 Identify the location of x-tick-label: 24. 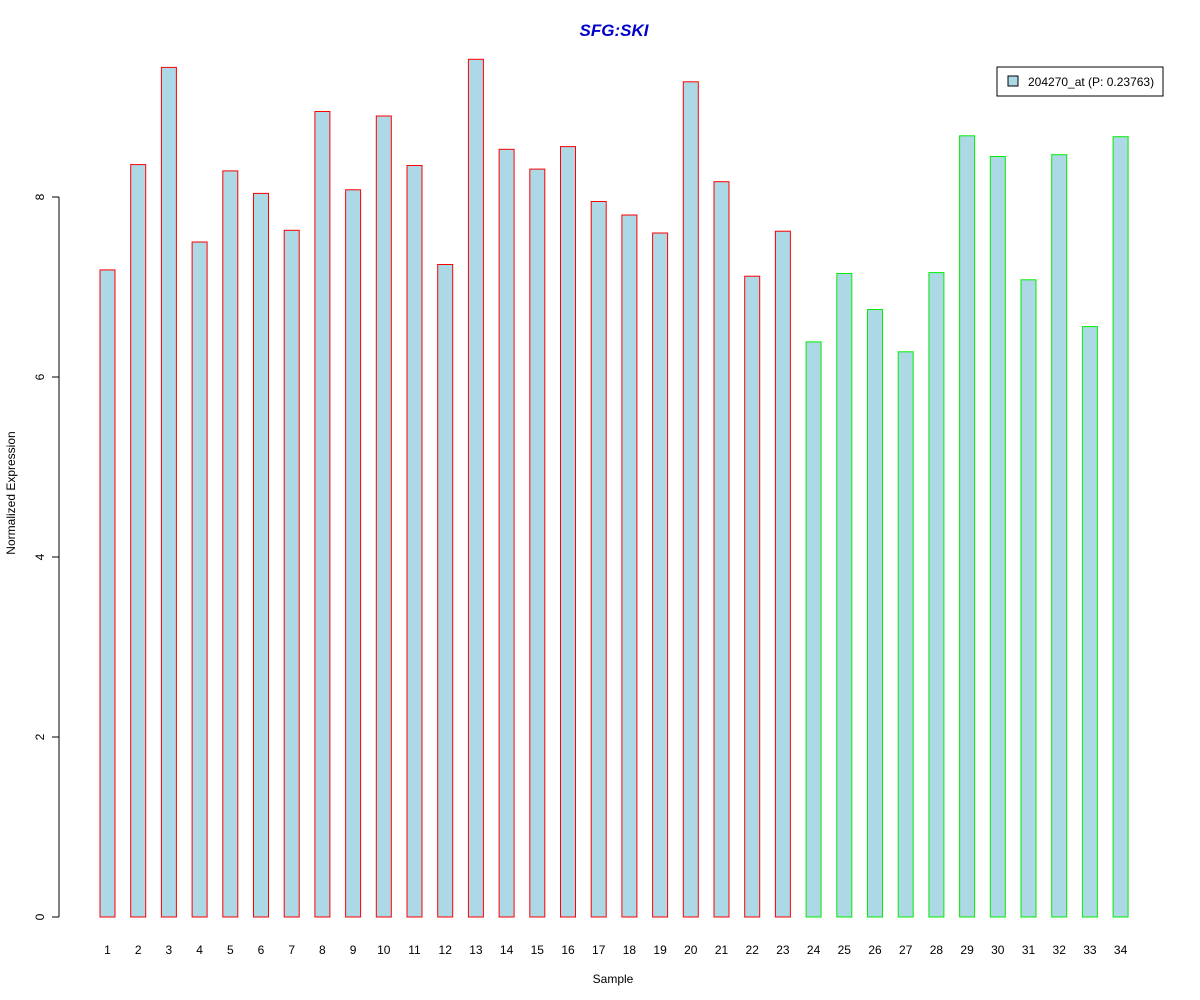
(814, 950).